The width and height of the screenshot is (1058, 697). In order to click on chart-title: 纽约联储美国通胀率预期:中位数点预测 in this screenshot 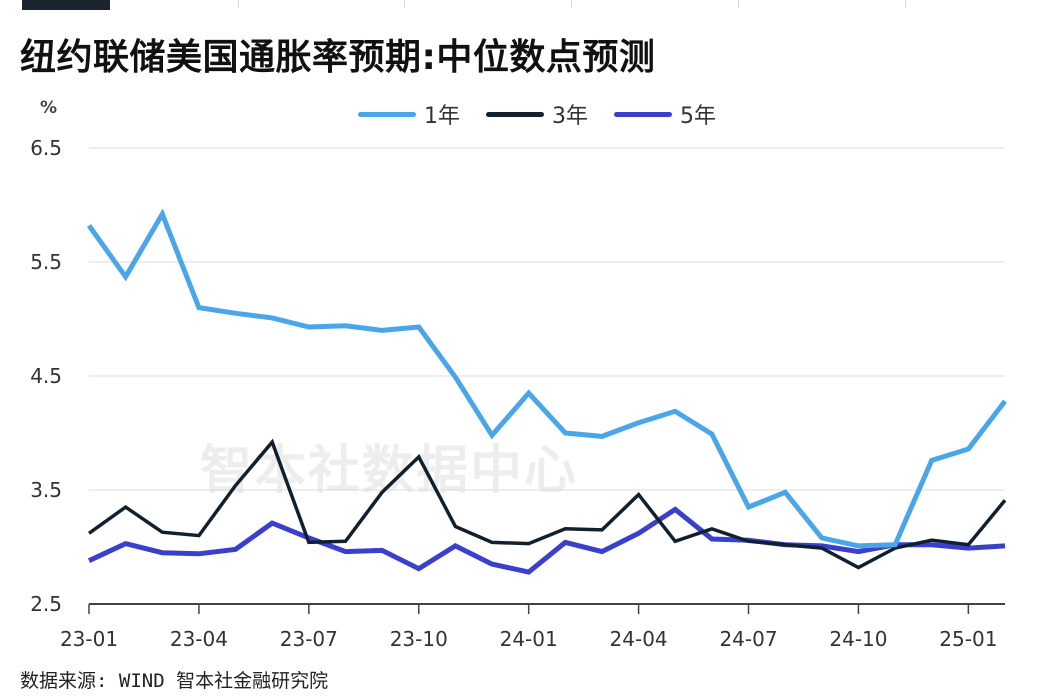, I will do `click(338, 57)`.